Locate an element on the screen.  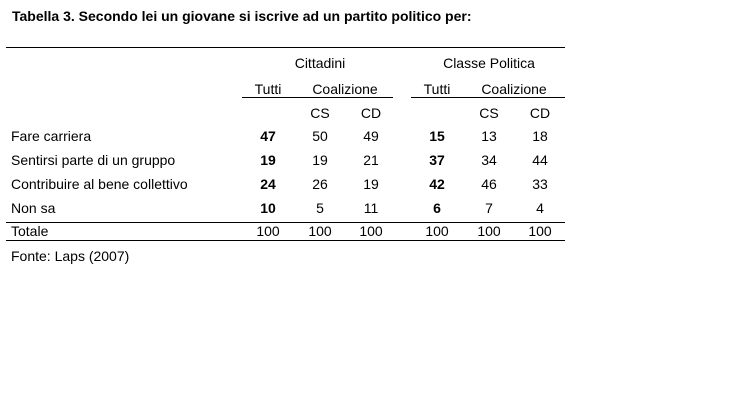
row-label: Sentirsi parte di un gruppo is located at coordinates (93, 160).